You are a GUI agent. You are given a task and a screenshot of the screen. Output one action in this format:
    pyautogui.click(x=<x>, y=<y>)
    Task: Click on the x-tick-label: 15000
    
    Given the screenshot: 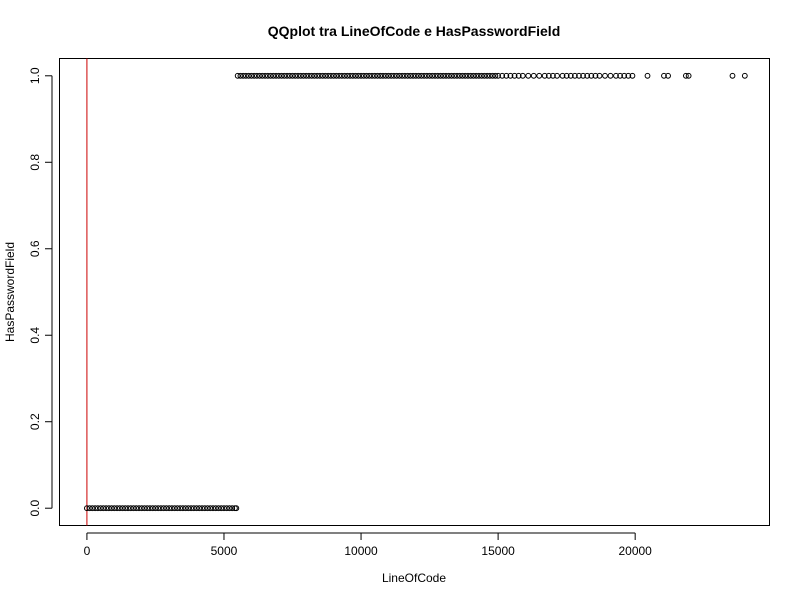 What is the action you would take?
    pyautogui.click(x=498, y=551)
    